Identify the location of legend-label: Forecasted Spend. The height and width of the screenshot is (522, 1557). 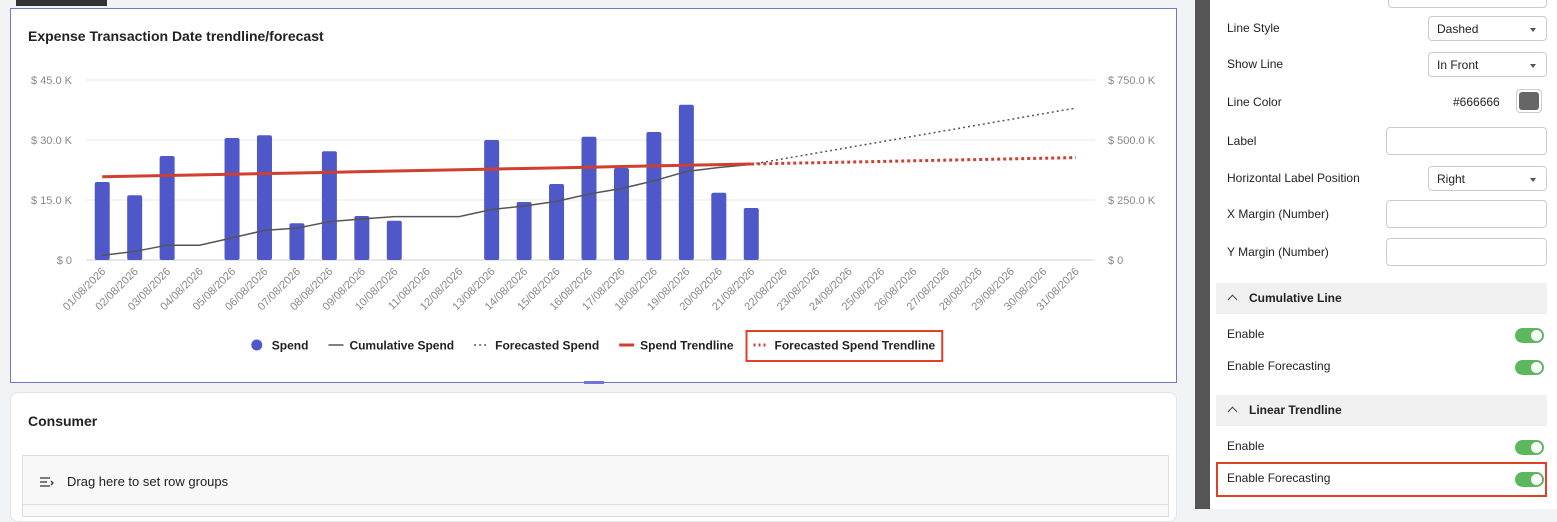
(547, 346).